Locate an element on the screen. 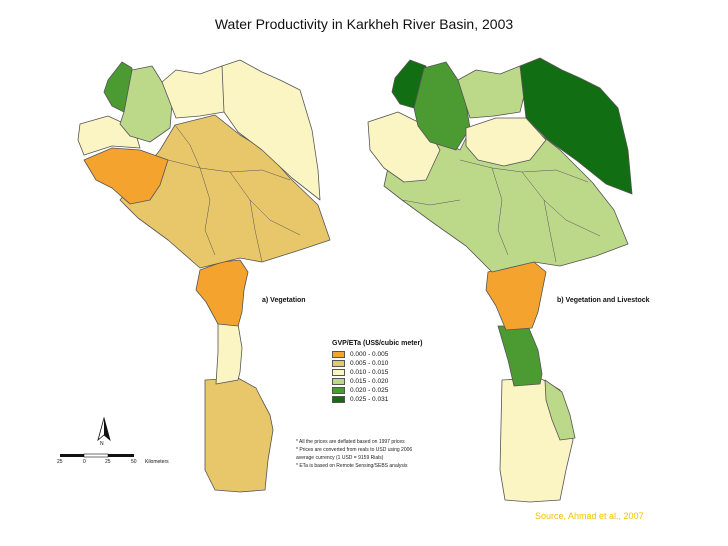  legend-label: 0.025 - 0.031 is located at coordinates (369, 399).